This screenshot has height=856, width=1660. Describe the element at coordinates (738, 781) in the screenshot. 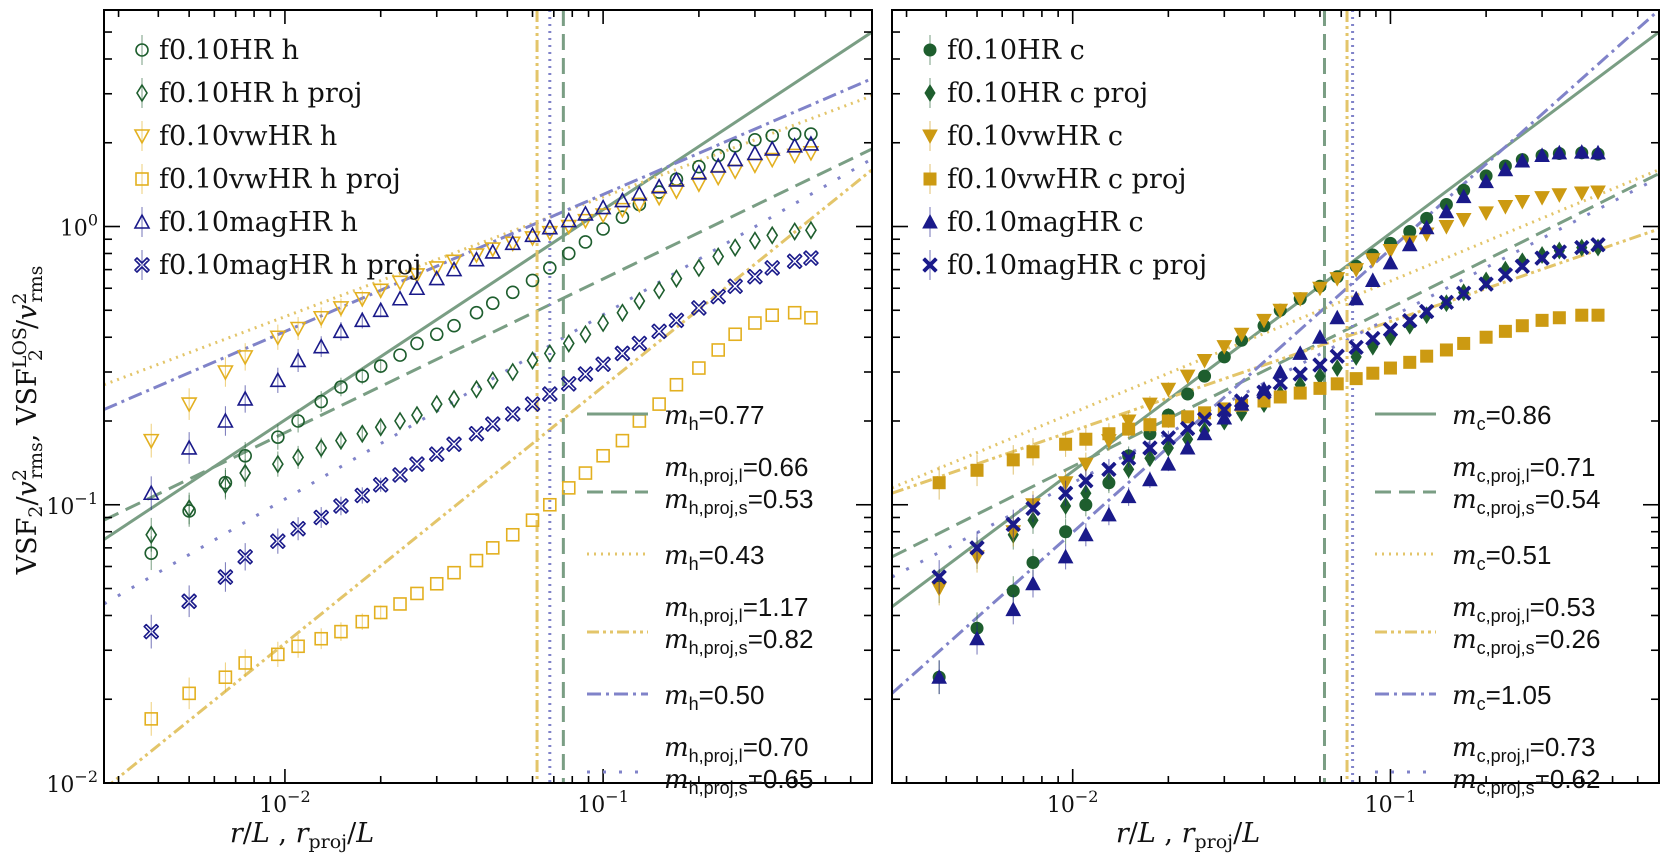

I see `fit-legend-label: mh,proj,s=0.65` at that location.